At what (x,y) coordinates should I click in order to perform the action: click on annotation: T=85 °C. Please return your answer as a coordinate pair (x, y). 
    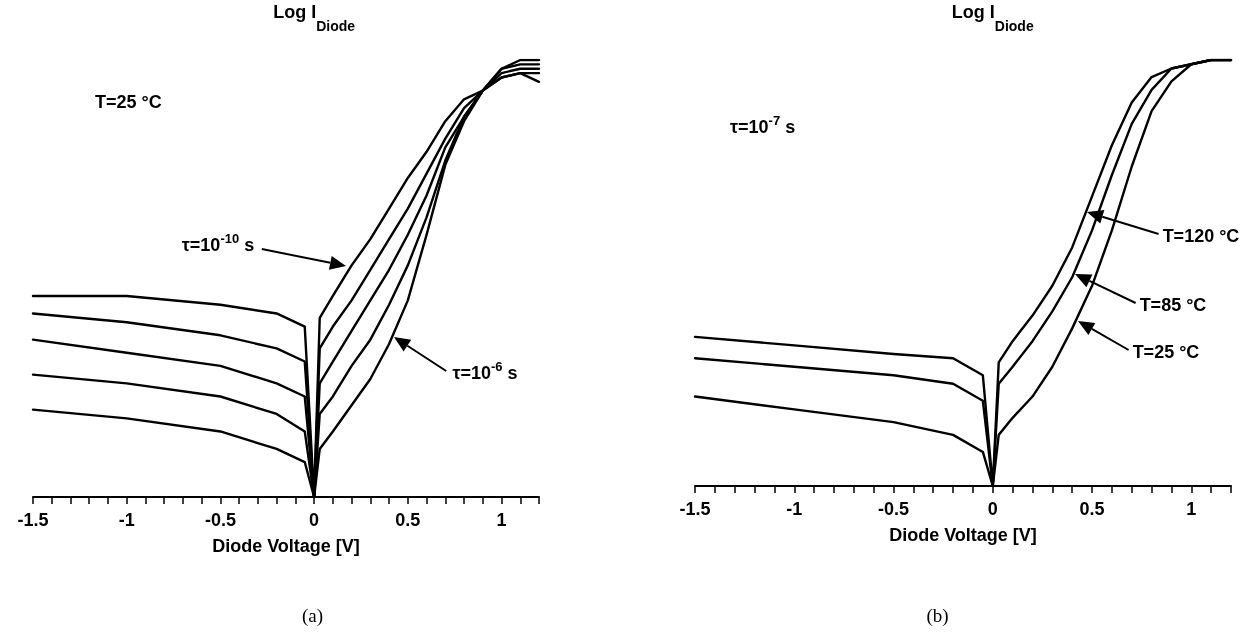
    Looking at the image, I should click on (1173, 305).